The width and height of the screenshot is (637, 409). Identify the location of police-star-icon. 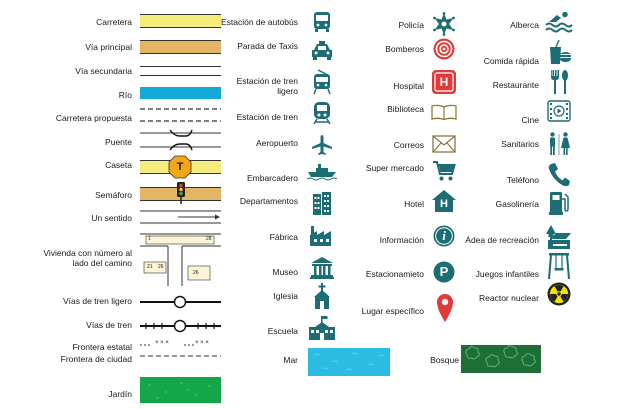
(444, 24).